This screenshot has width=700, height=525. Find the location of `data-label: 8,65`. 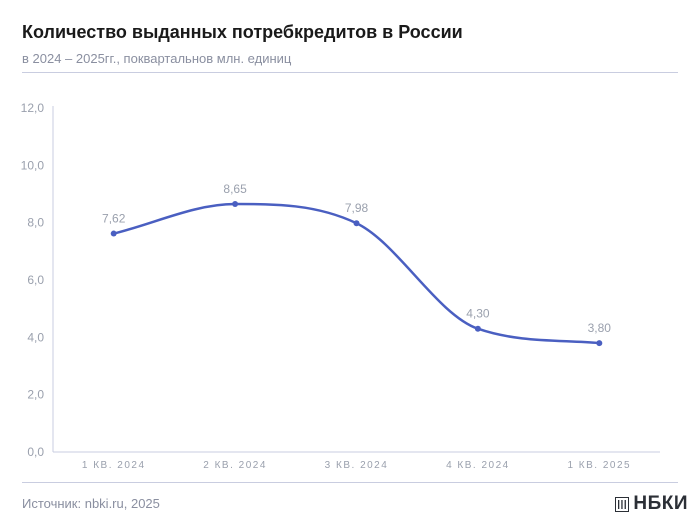

data-label: 8,65 is located at coordinates (235, 189).